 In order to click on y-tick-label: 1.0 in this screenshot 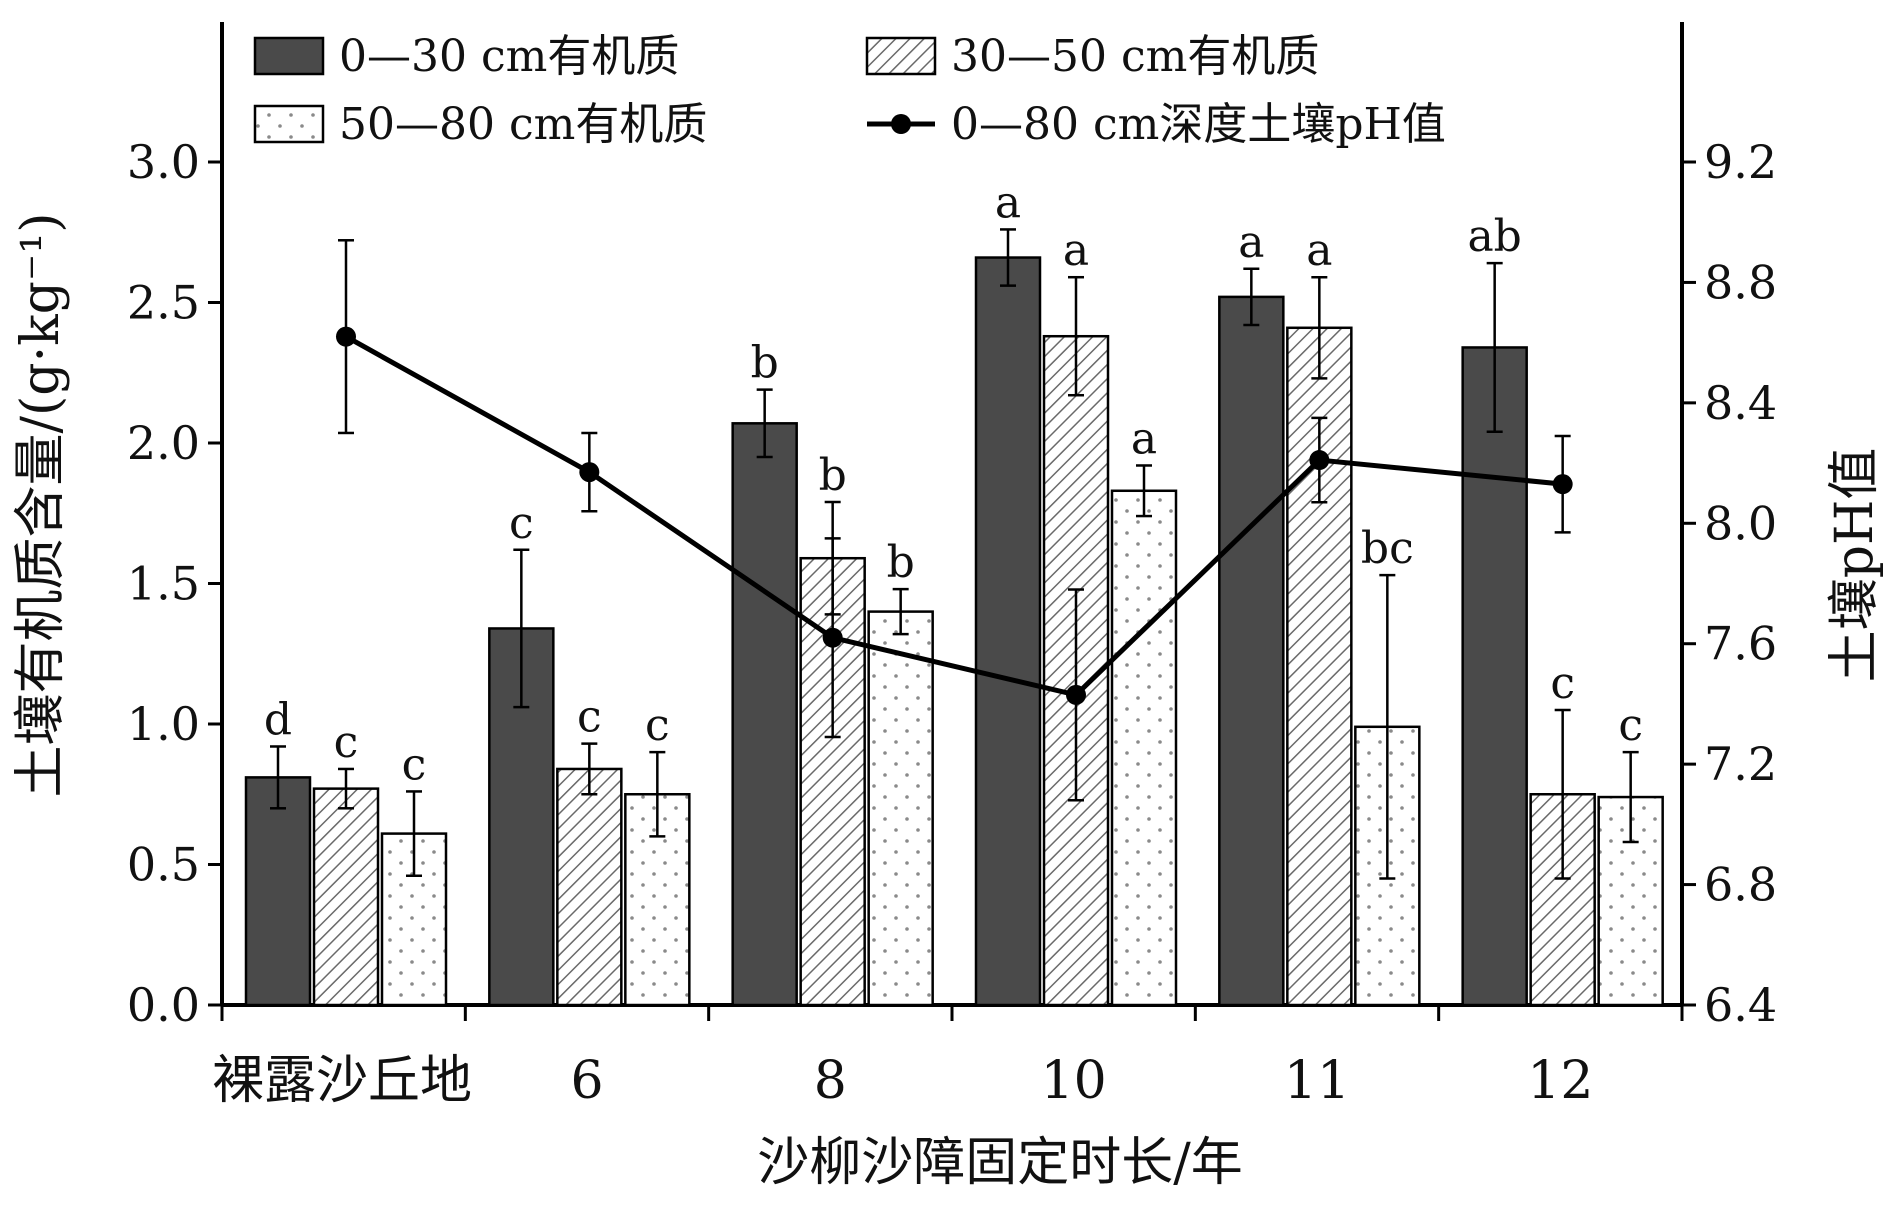, I will do `click(163, 724)`.